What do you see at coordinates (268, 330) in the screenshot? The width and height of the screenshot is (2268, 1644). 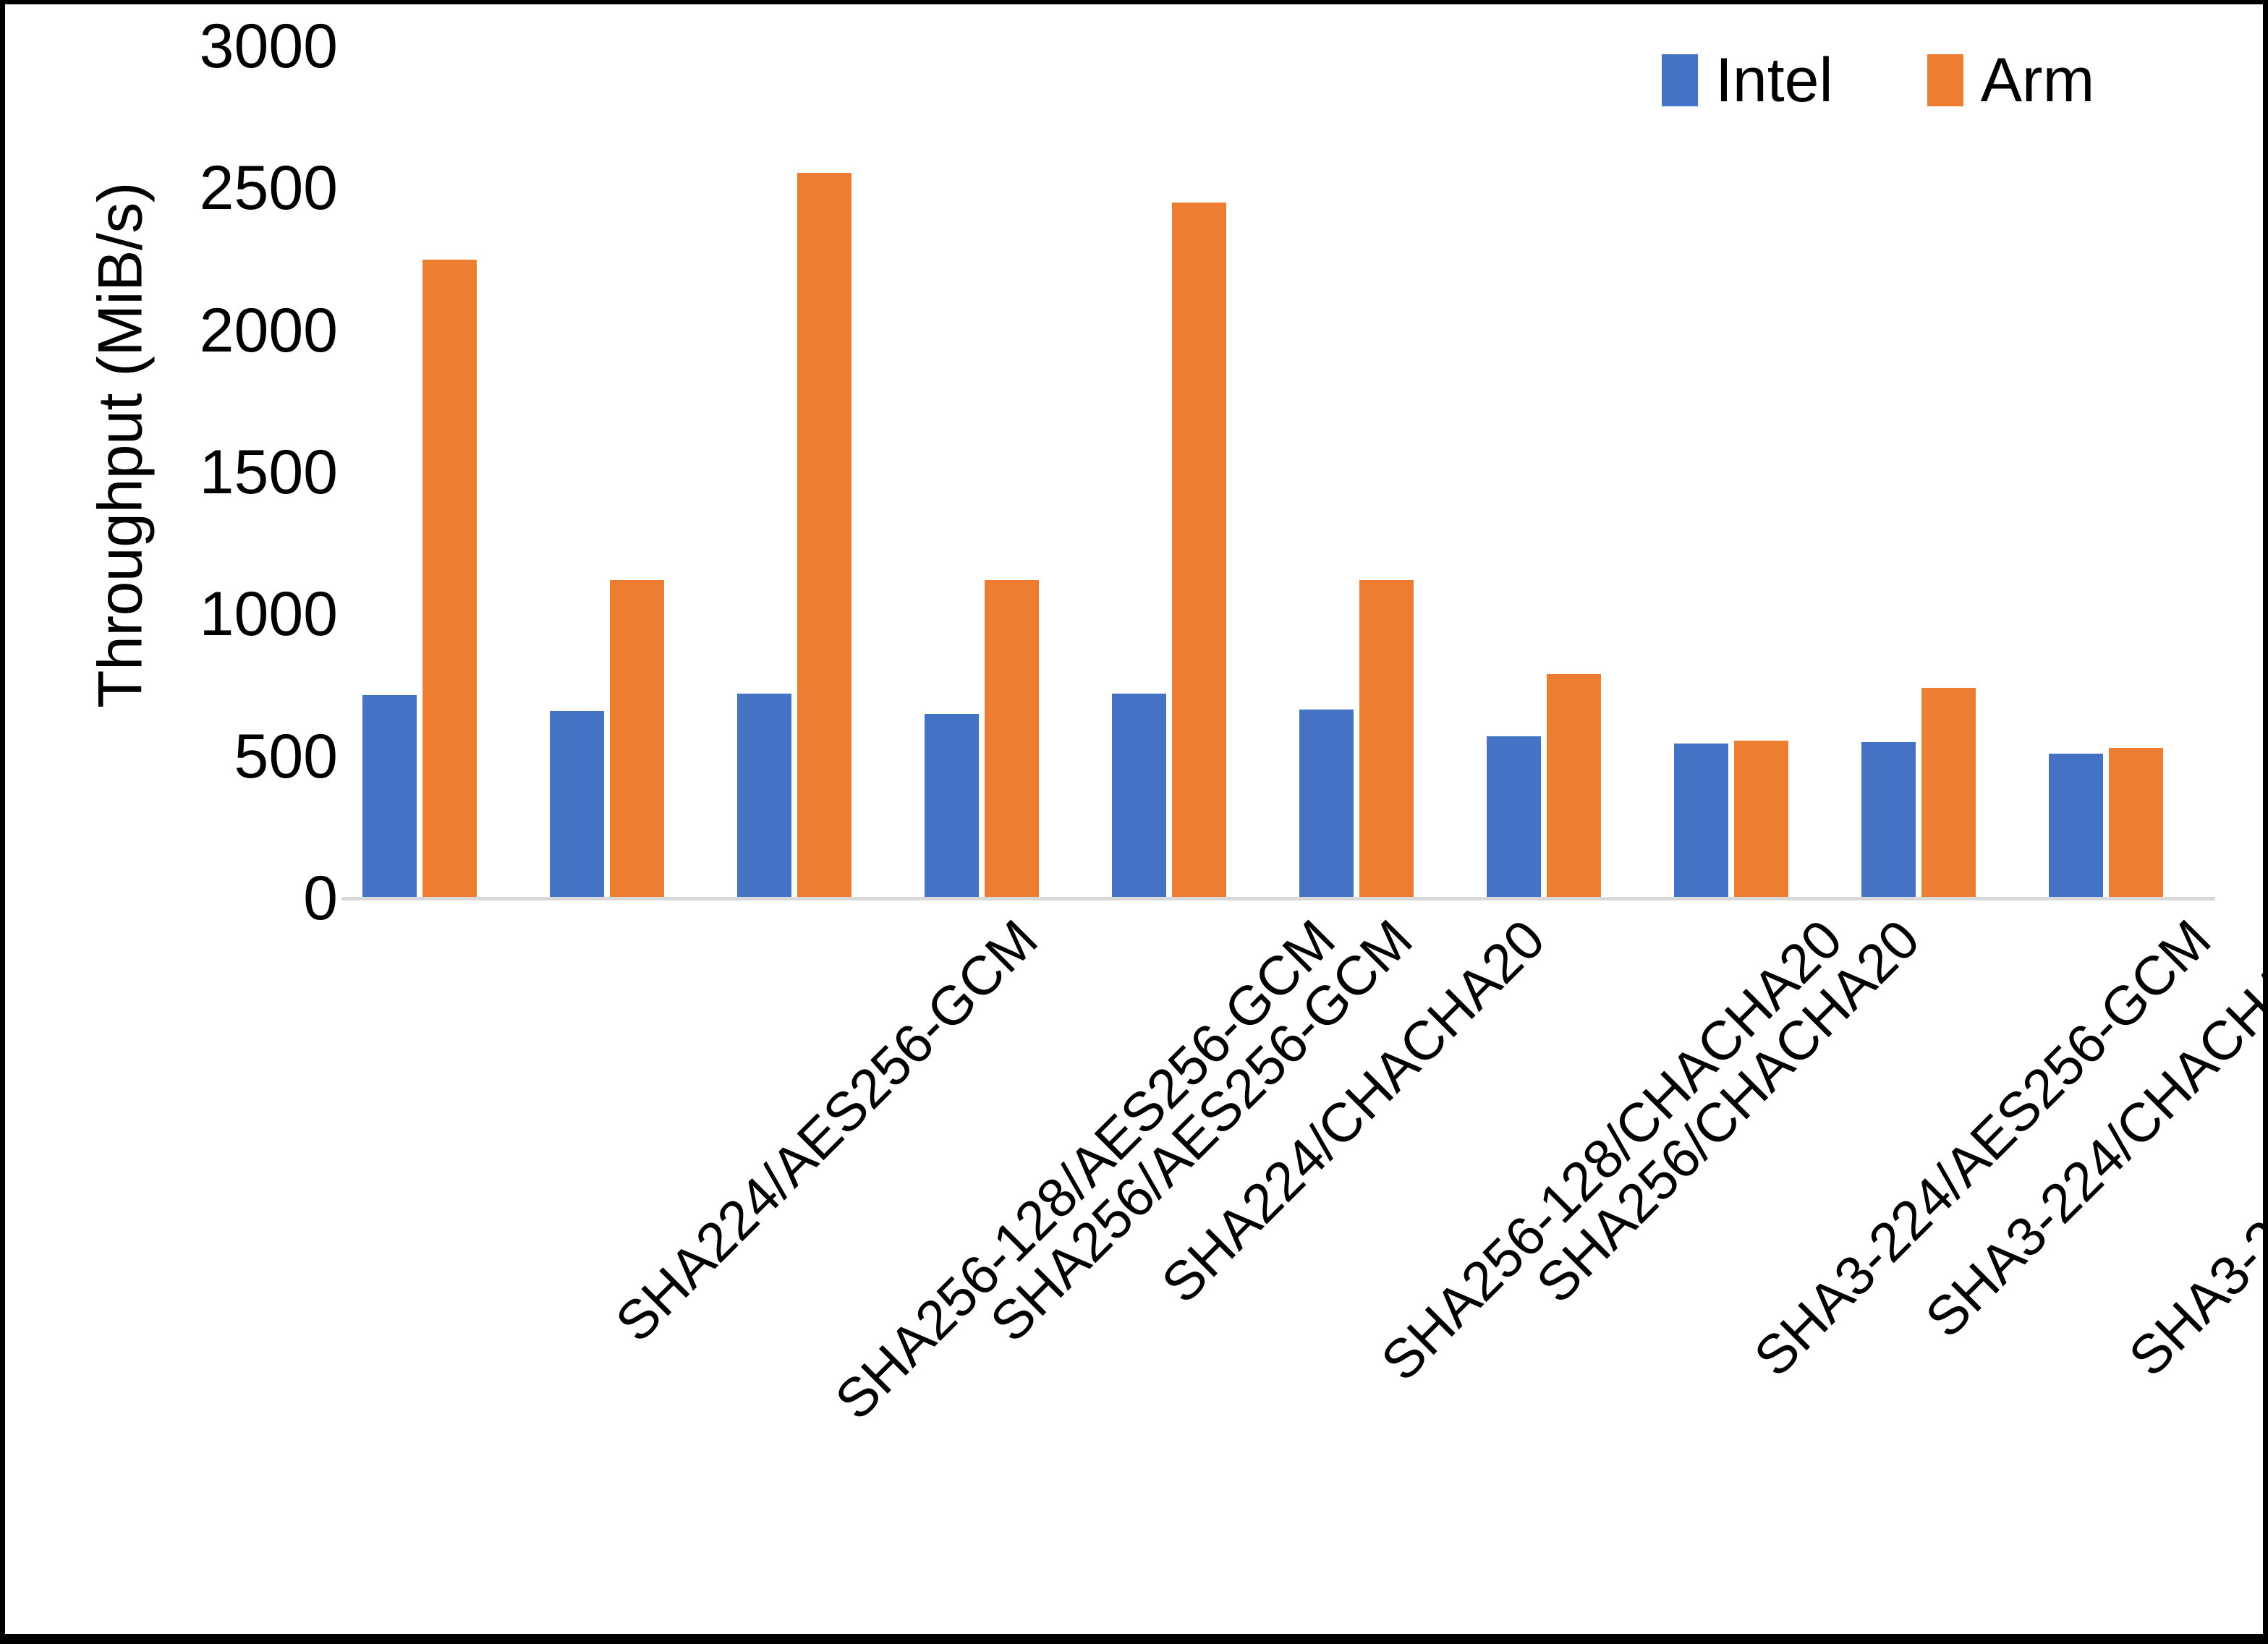 I see `y-tick-label: 2000` at bounding box center [268, 330].